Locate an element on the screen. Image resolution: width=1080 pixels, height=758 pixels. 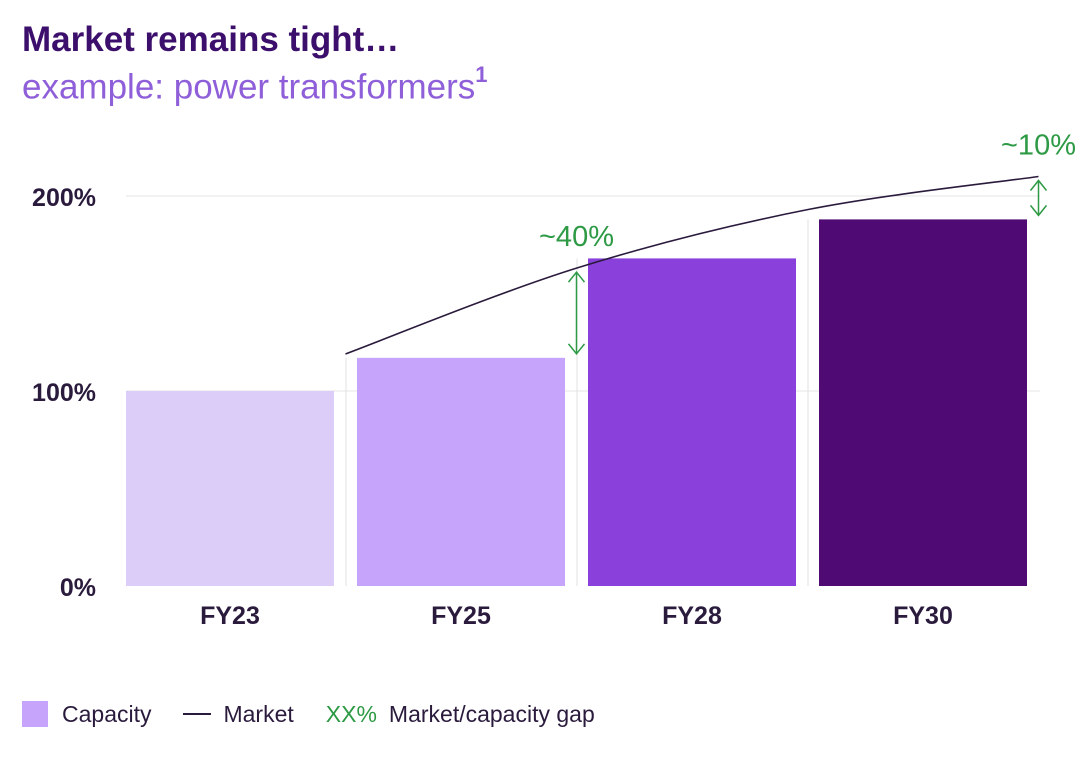
x-tick-label-fy30: FY30 is located at coordinates (923, 616).